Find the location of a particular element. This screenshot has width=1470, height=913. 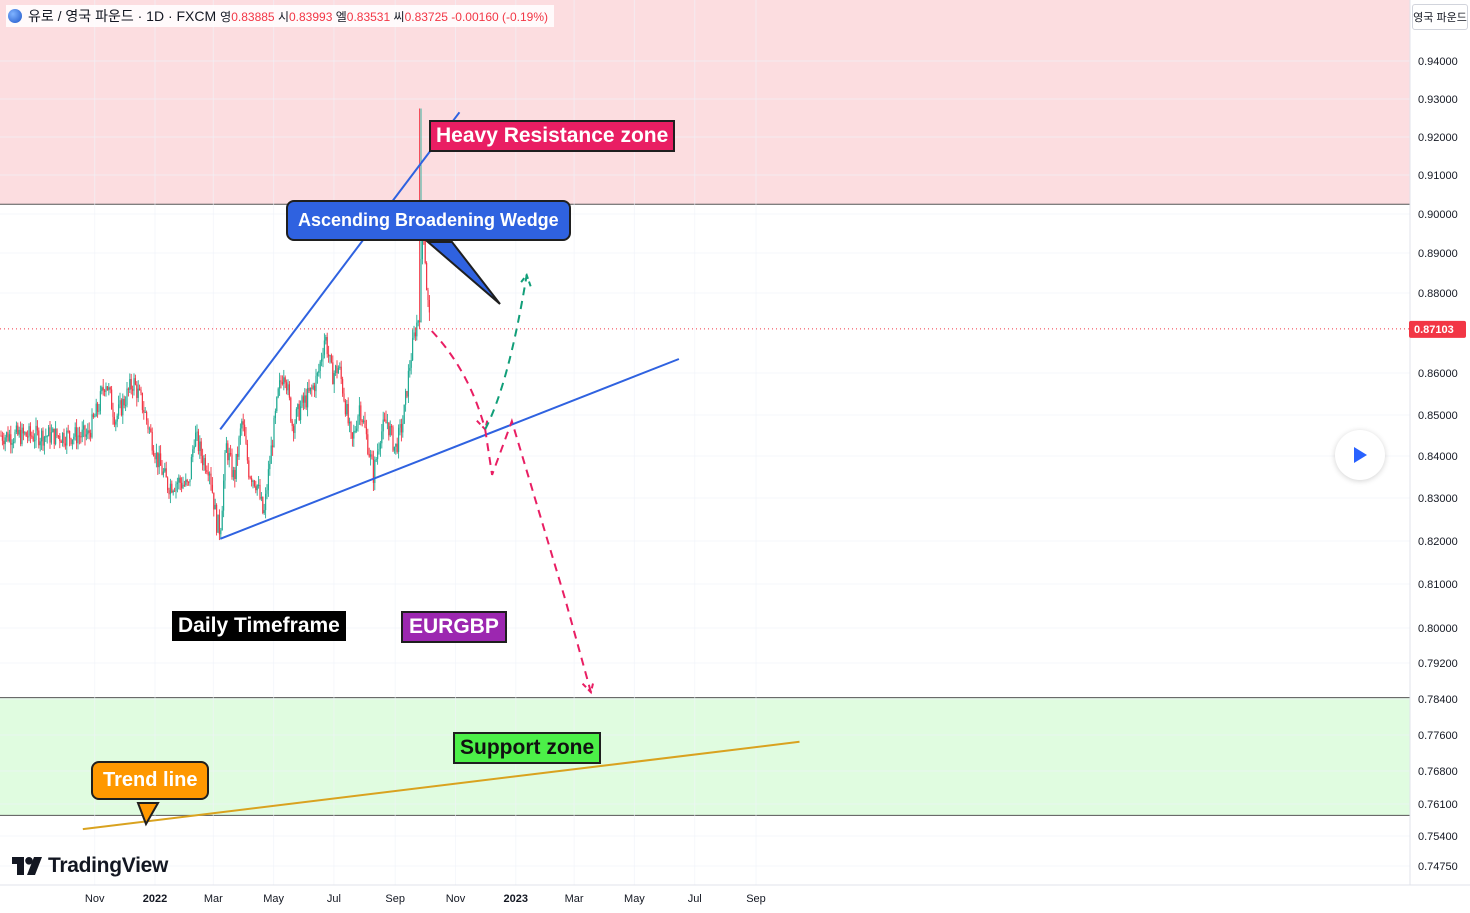

scroll-to-realtime-button is located at coordinates (1360, 455).